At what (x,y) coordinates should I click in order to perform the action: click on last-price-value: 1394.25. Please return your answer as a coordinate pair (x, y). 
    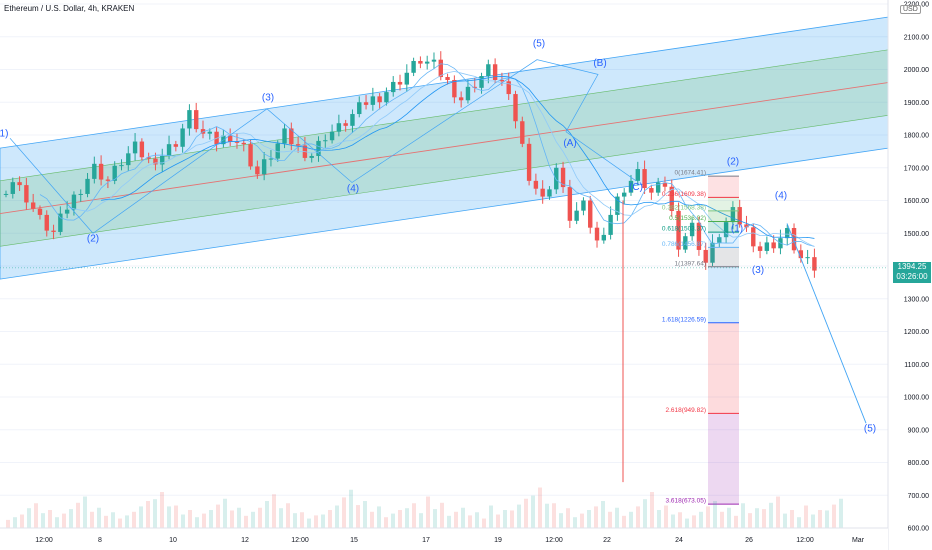
    Looking at the image, I should click on (912, 266).